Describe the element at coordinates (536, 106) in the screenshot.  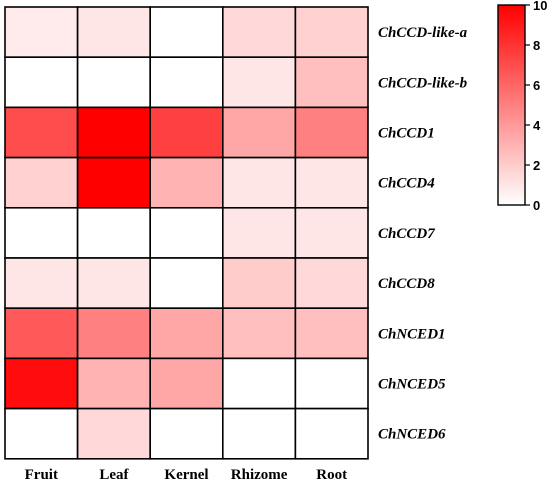
I see `colorbar-ticks: 0 2 4 6 8 10` at that location.